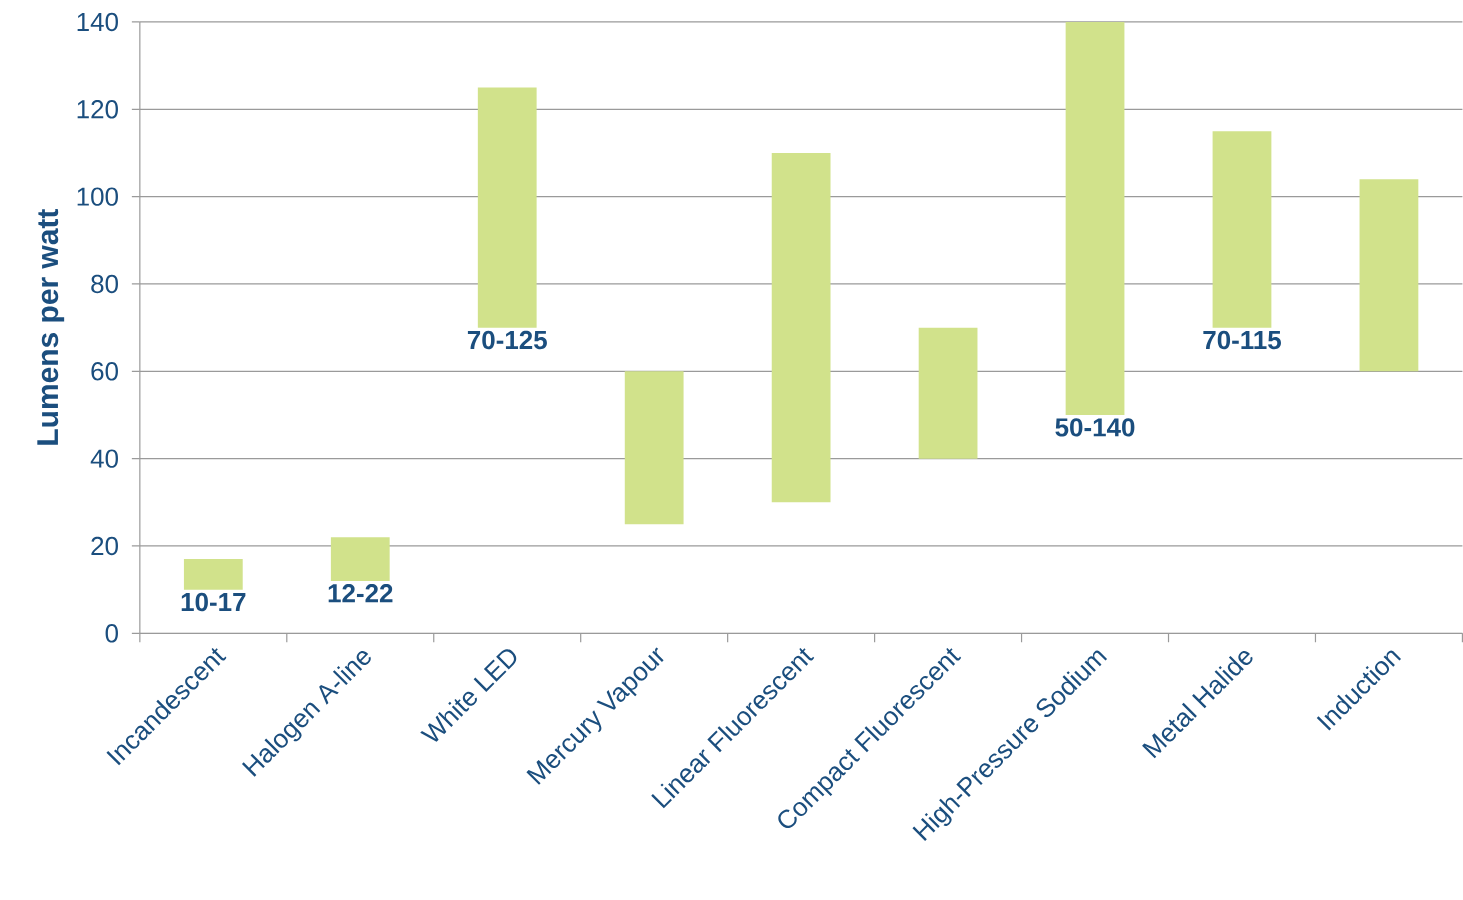 The image size is (1463, 900). What do you see at coordinates (97, 109) in the screenshot?
I see `y-tick-label: 120` at bounding box center [97, 109].